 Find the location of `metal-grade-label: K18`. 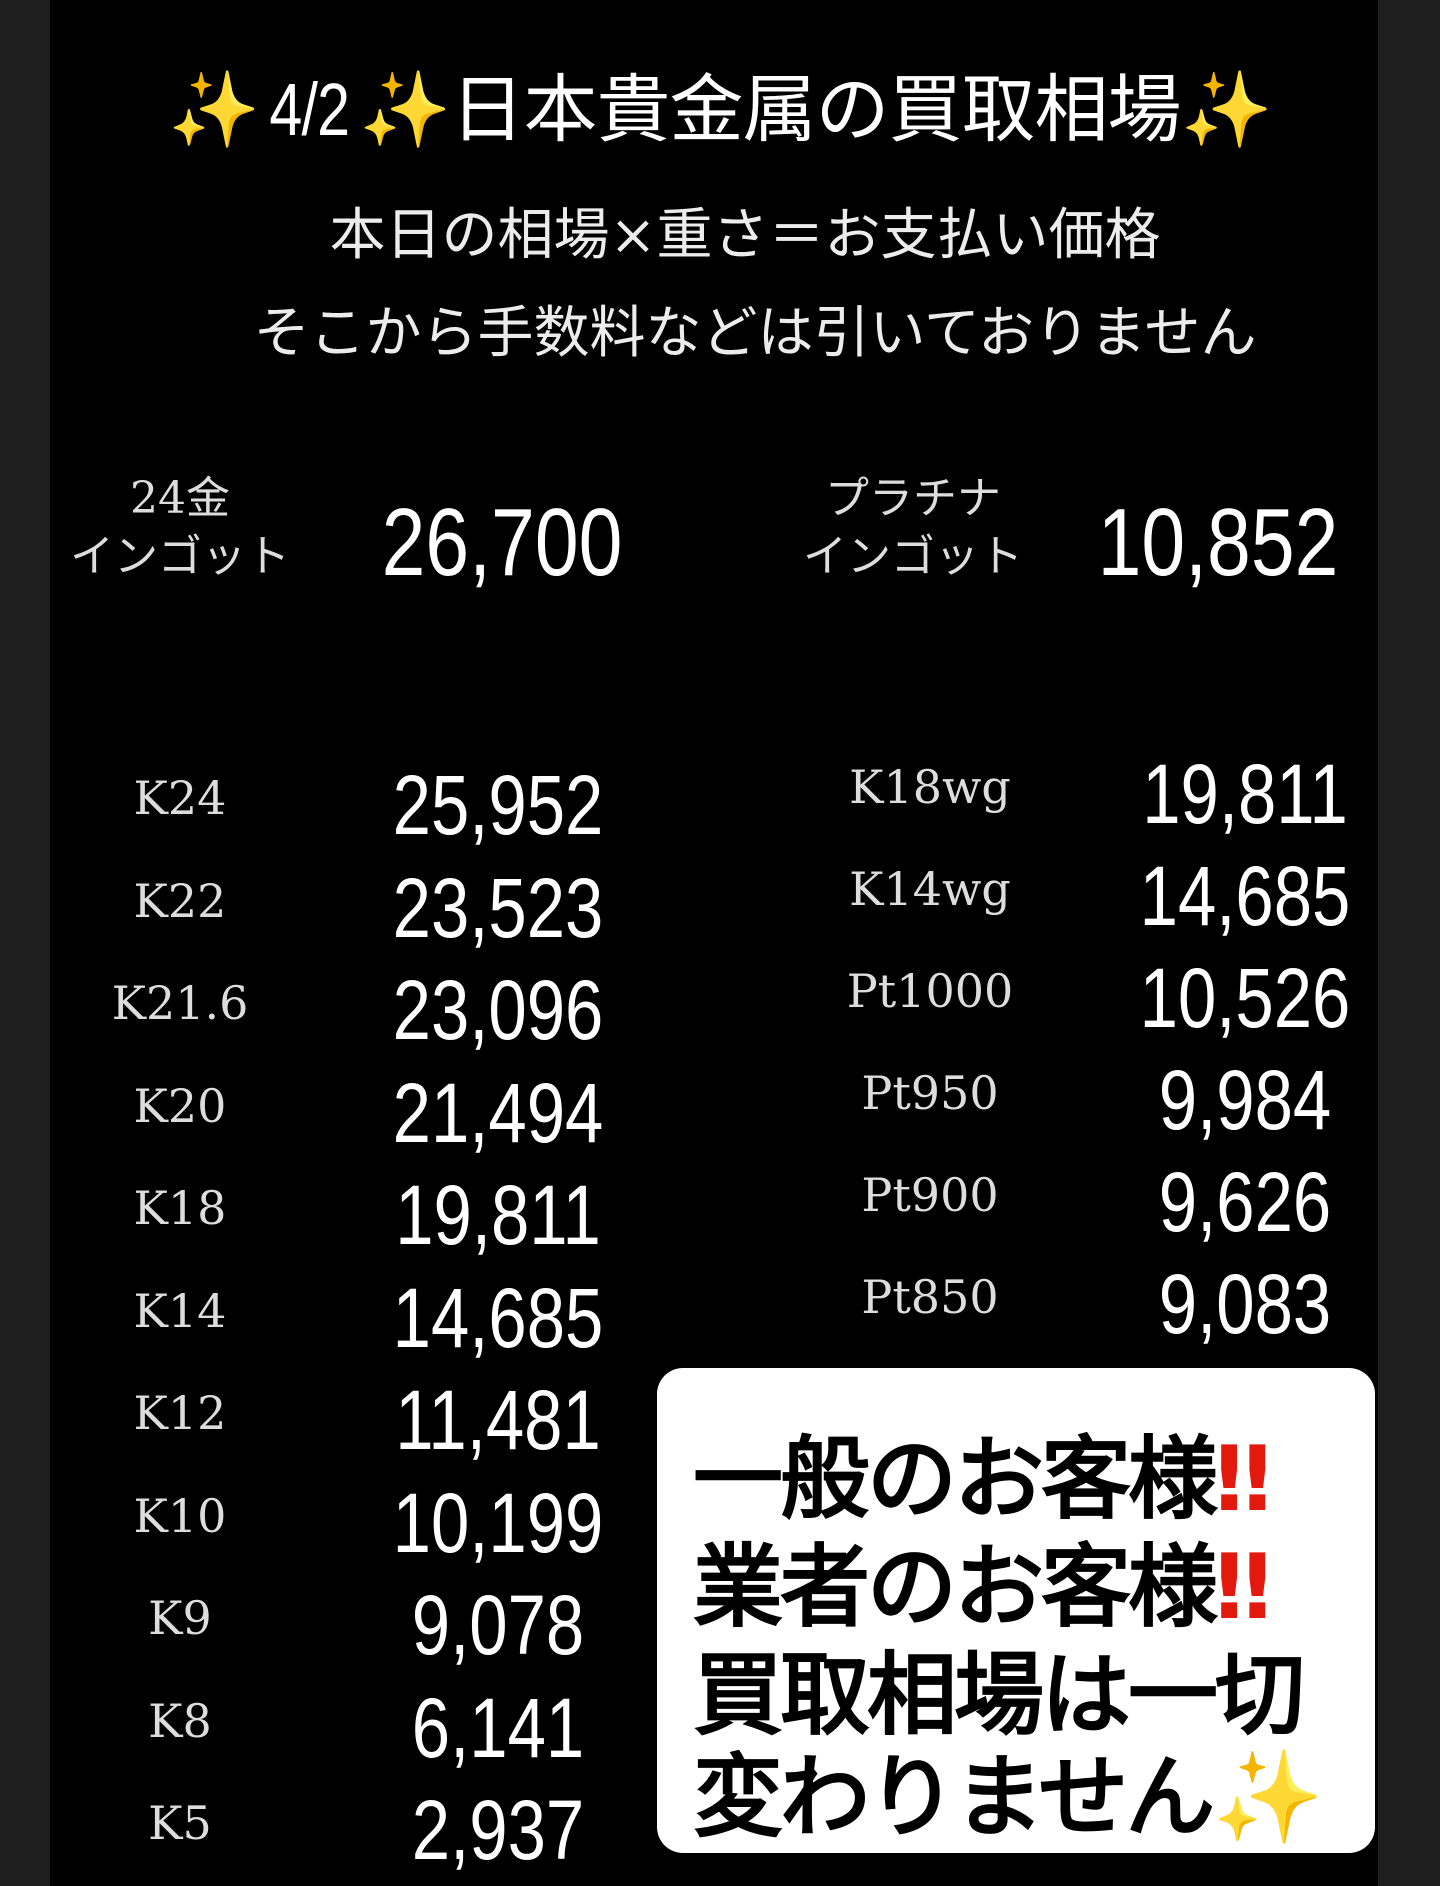

metal-grade-label: K18 is located at coordinates (180, 1208).